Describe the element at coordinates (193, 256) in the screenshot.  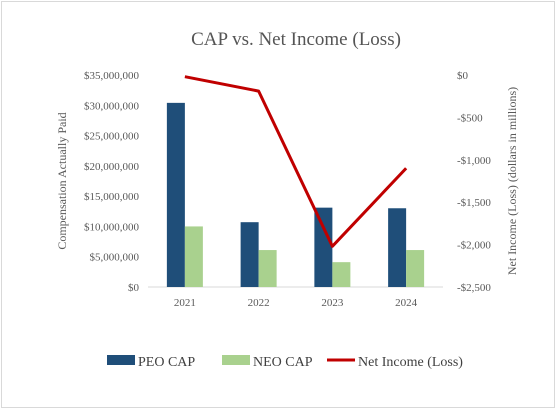
I see `bar-neo-cap-2021` at that location.